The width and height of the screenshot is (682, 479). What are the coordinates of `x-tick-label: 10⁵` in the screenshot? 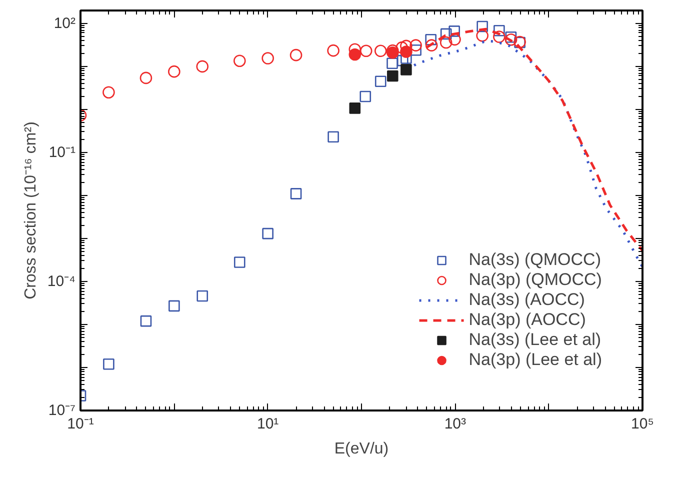 It's located at (642, 424).